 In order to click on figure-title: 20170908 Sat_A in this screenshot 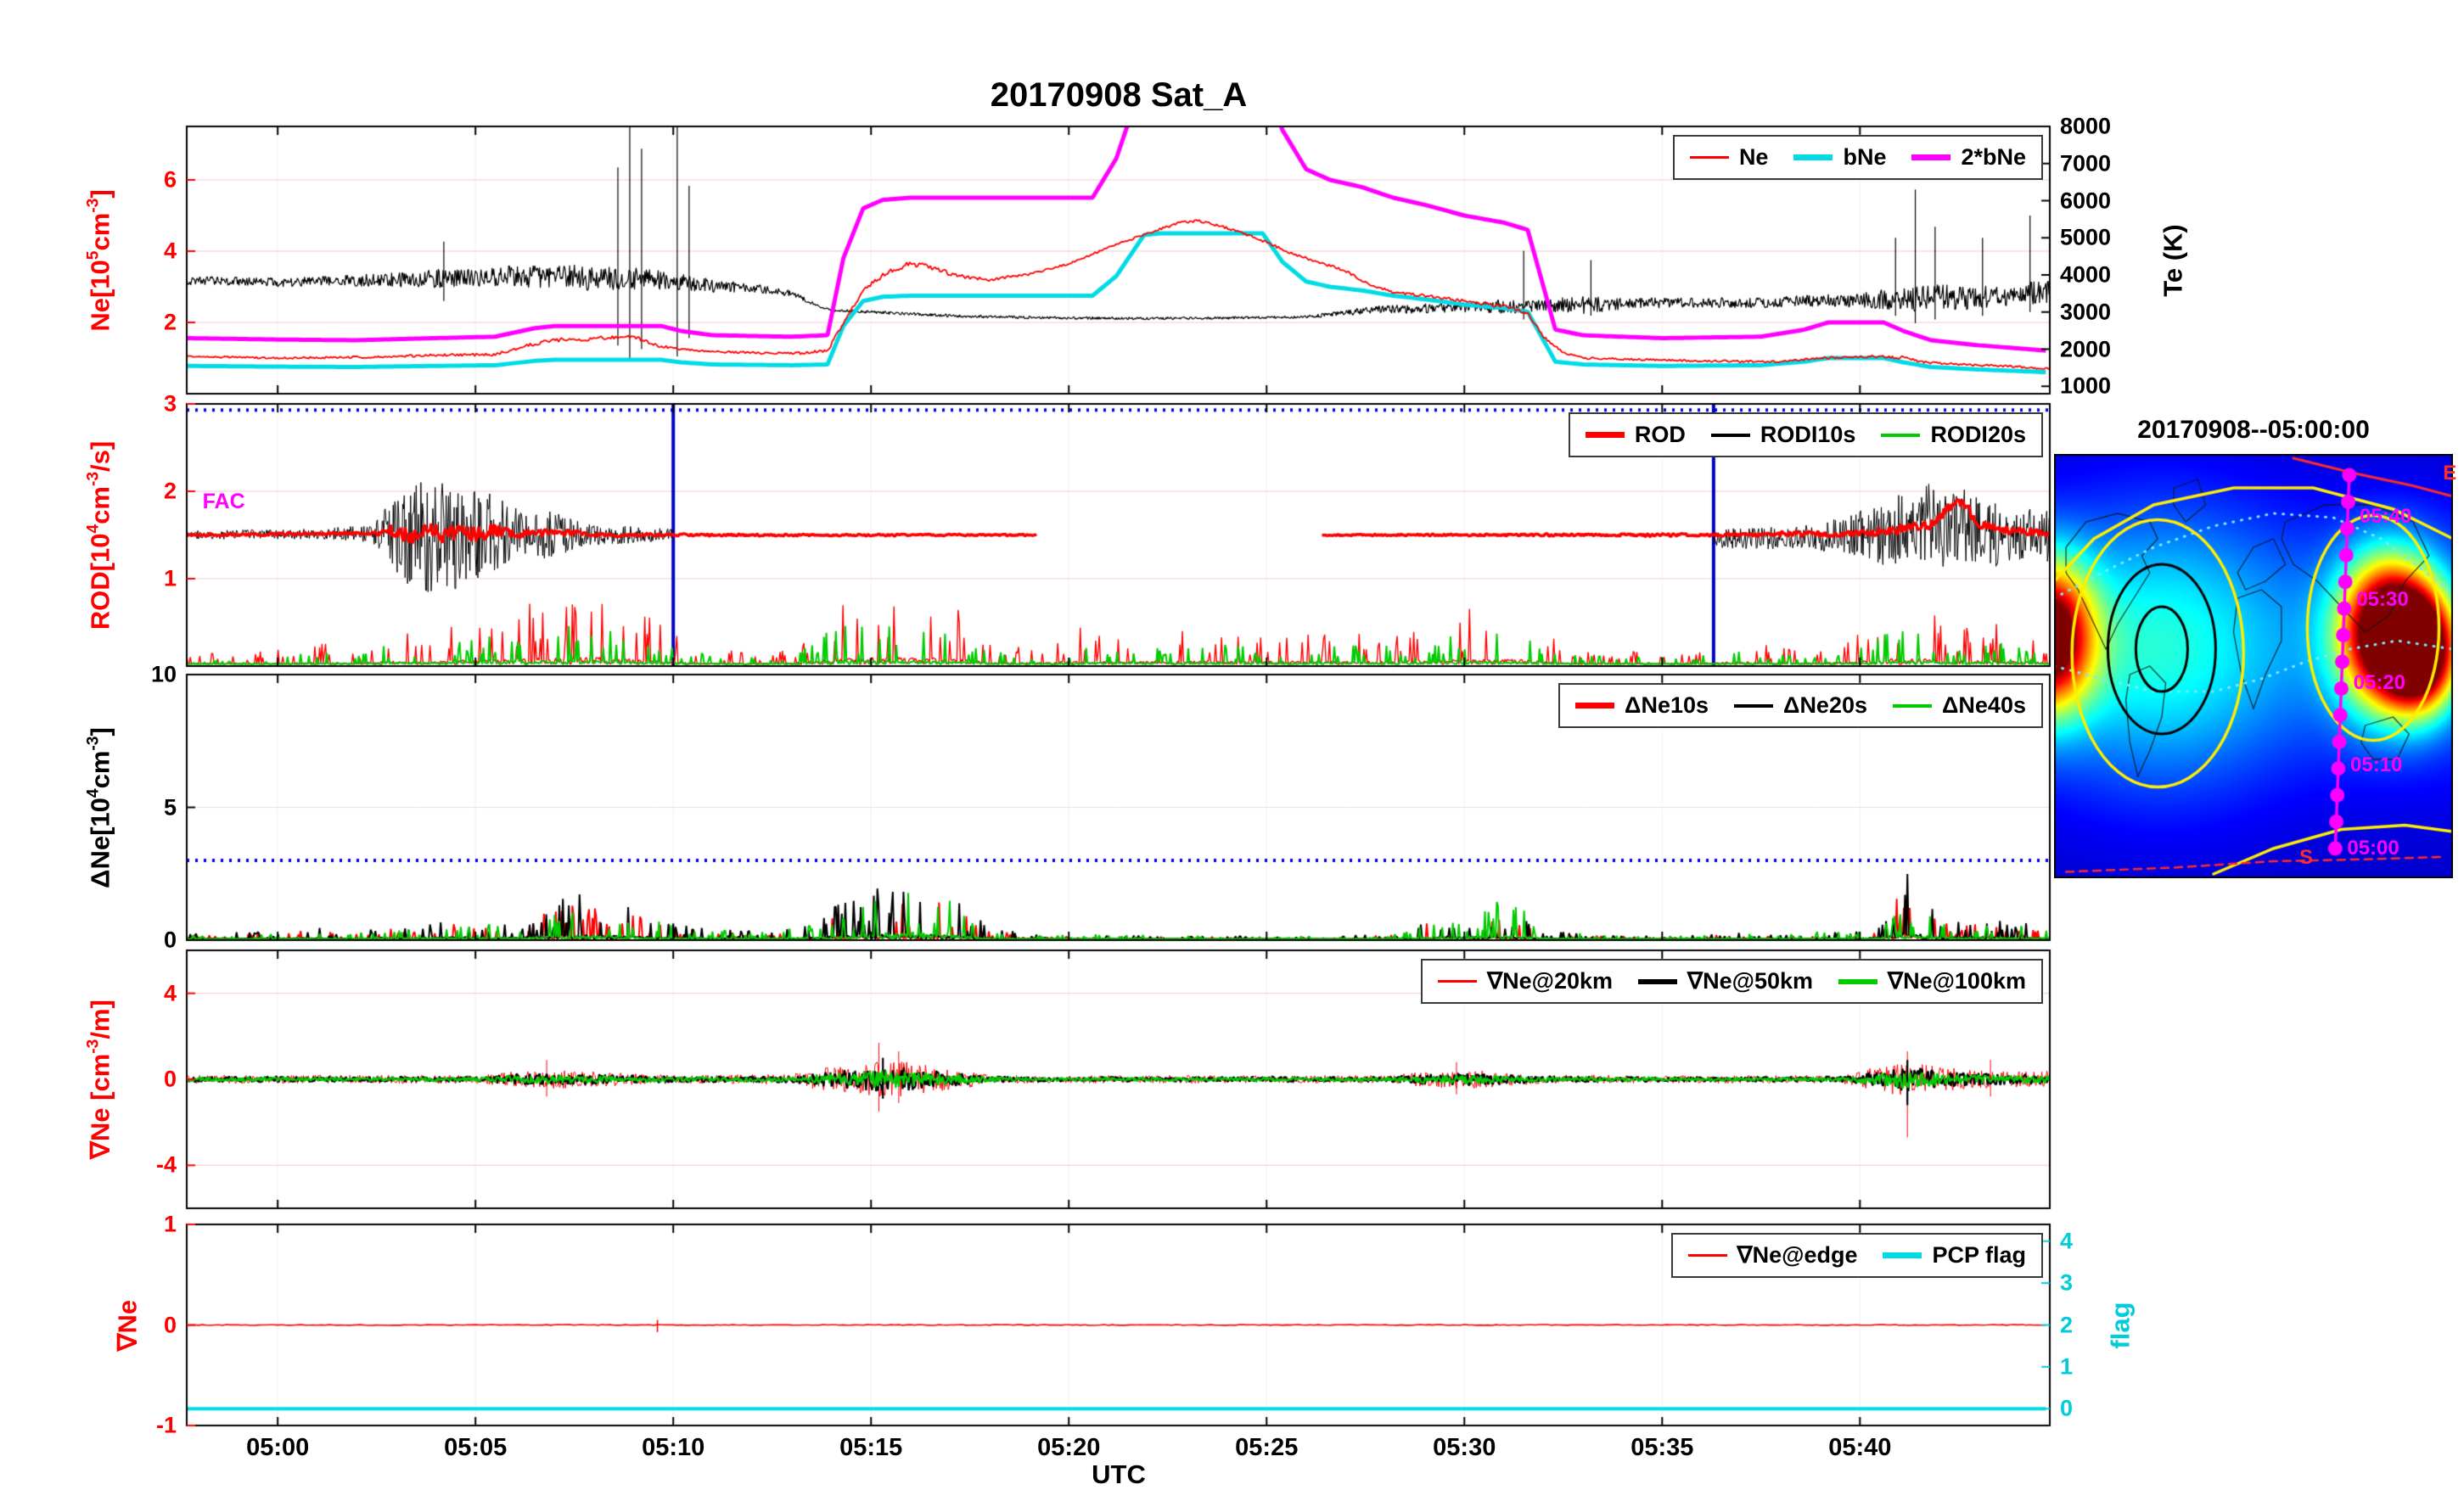, I will do `click(1119, 95)`.